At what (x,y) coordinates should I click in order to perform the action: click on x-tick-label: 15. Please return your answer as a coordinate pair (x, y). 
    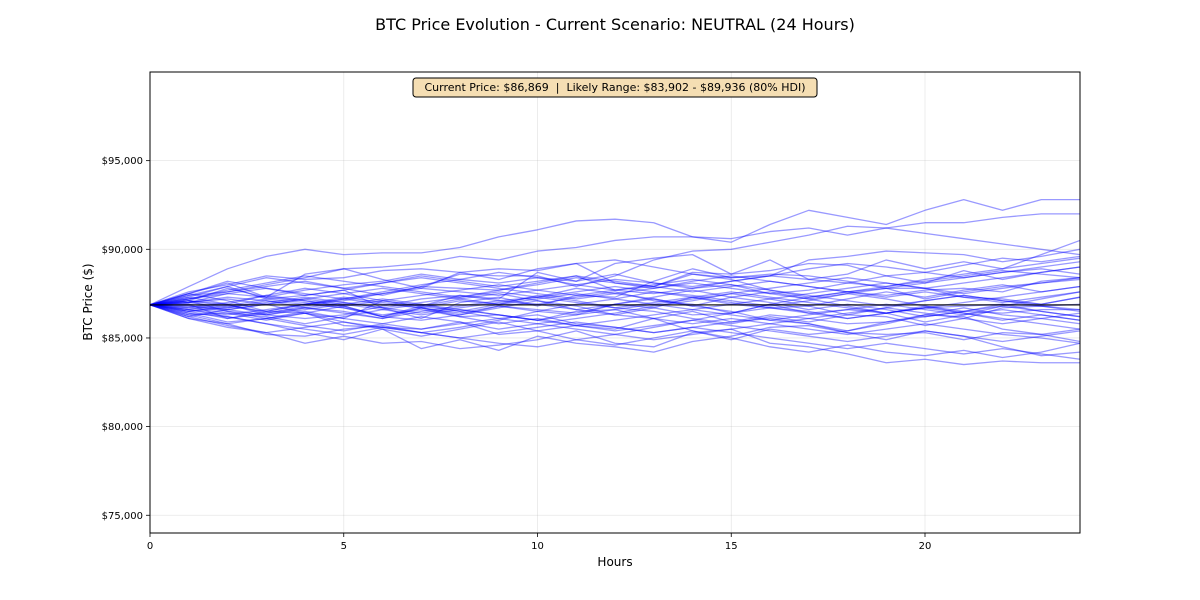
    Looking at the image, I should click on (731, 546).